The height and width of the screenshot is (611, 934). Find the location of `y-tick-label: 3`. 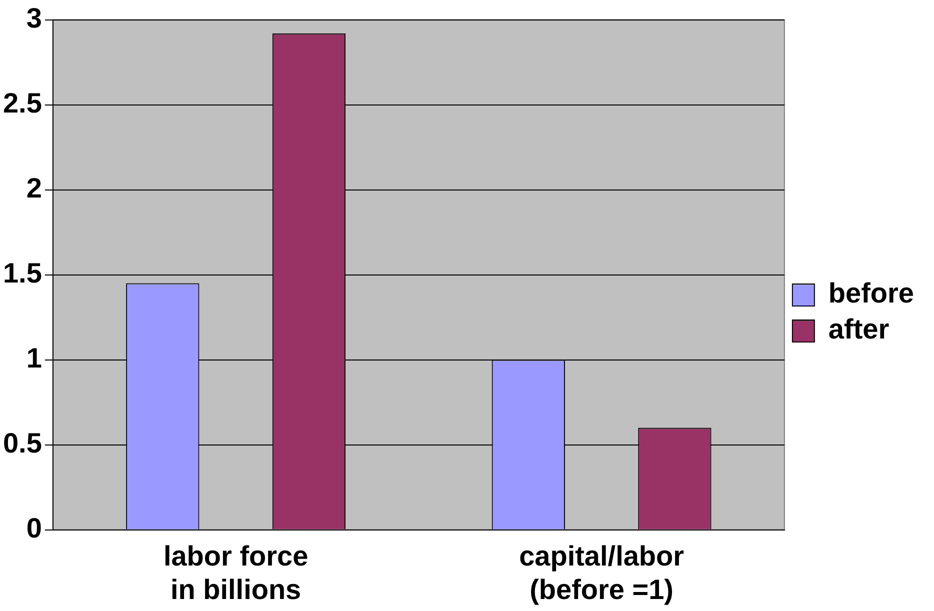

y-tick-label: 3 is located at coordinates (34, 18).